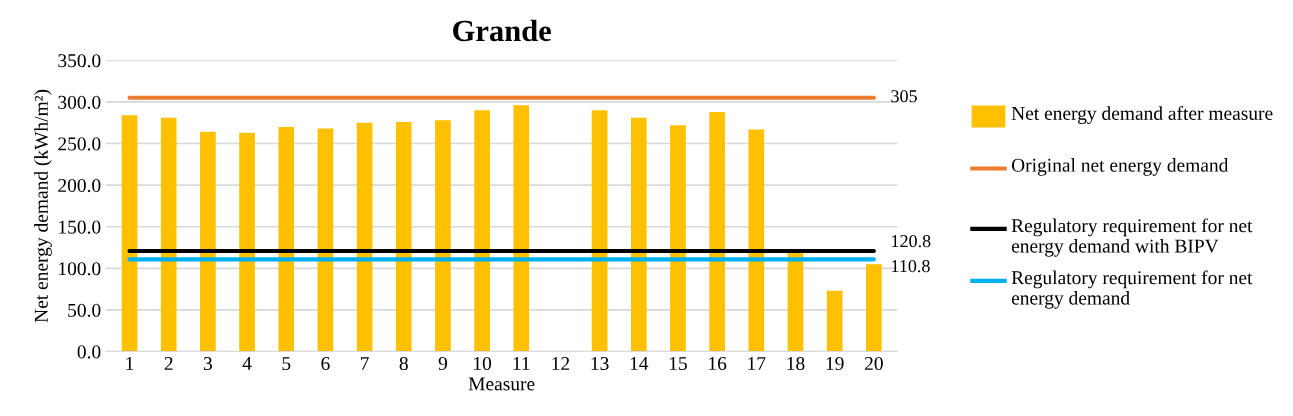  Describe the element at coordinates (873, 363) in the screenshot. I see `x-tick-label: 20` at that location.